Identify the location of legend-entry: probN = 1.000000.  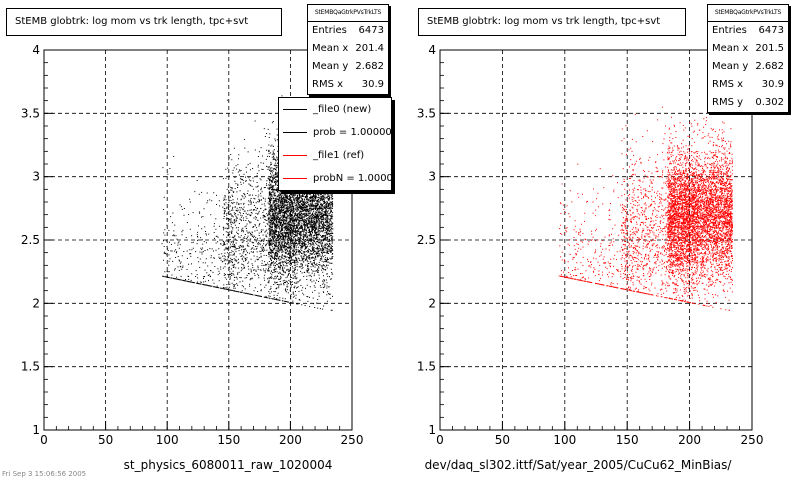
(335, 178).